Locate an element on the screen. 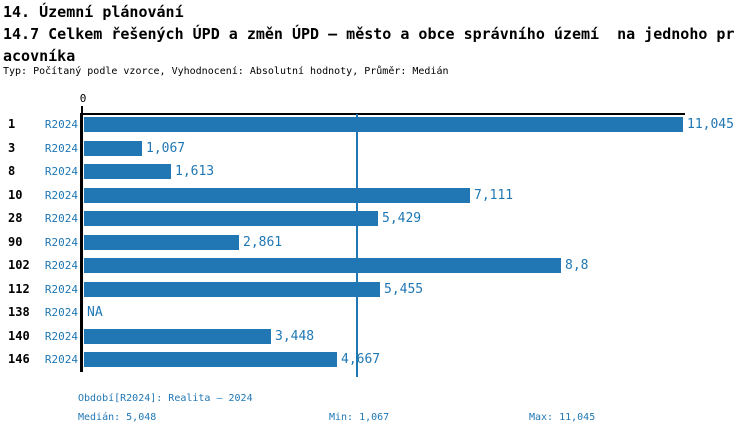  chart-row: 1 R2024 11,045 is located at coordinates (375, 124).